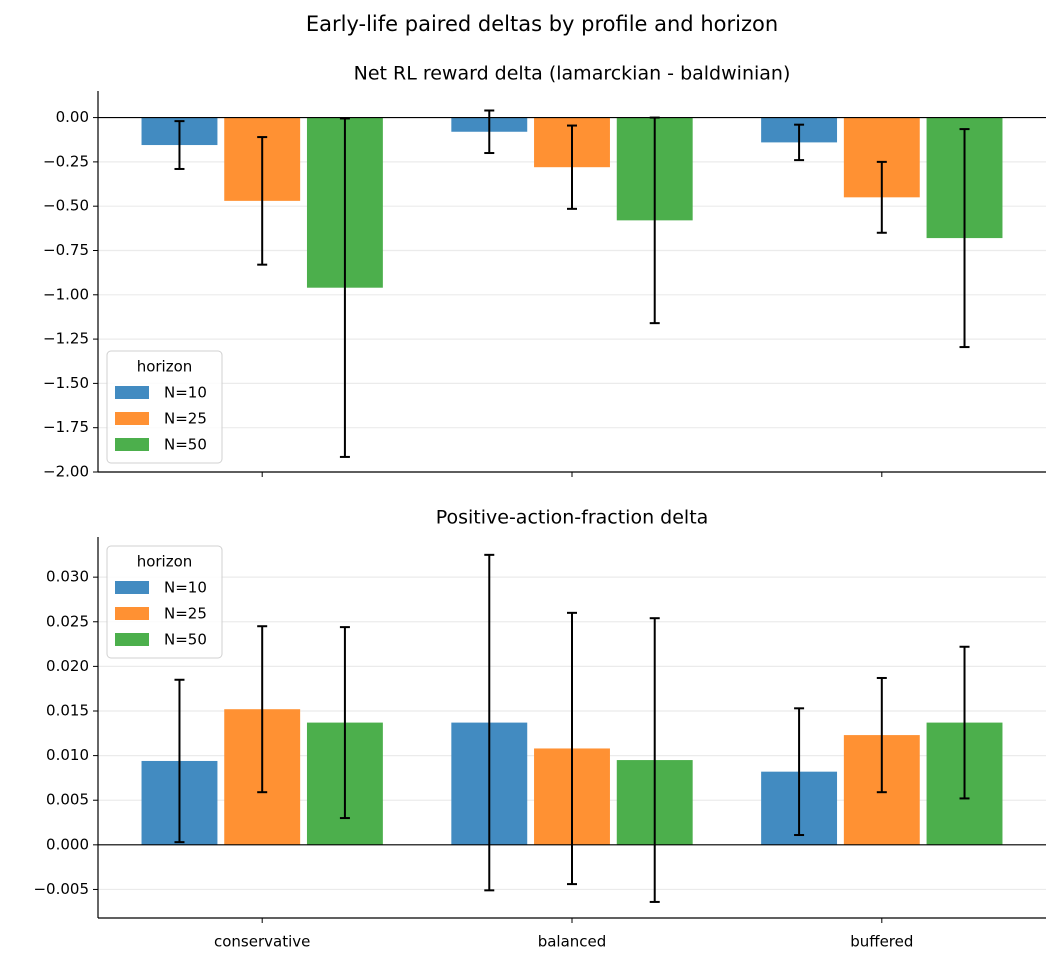  I want to click on y-tick-label: −0.50, so click(66, 206).